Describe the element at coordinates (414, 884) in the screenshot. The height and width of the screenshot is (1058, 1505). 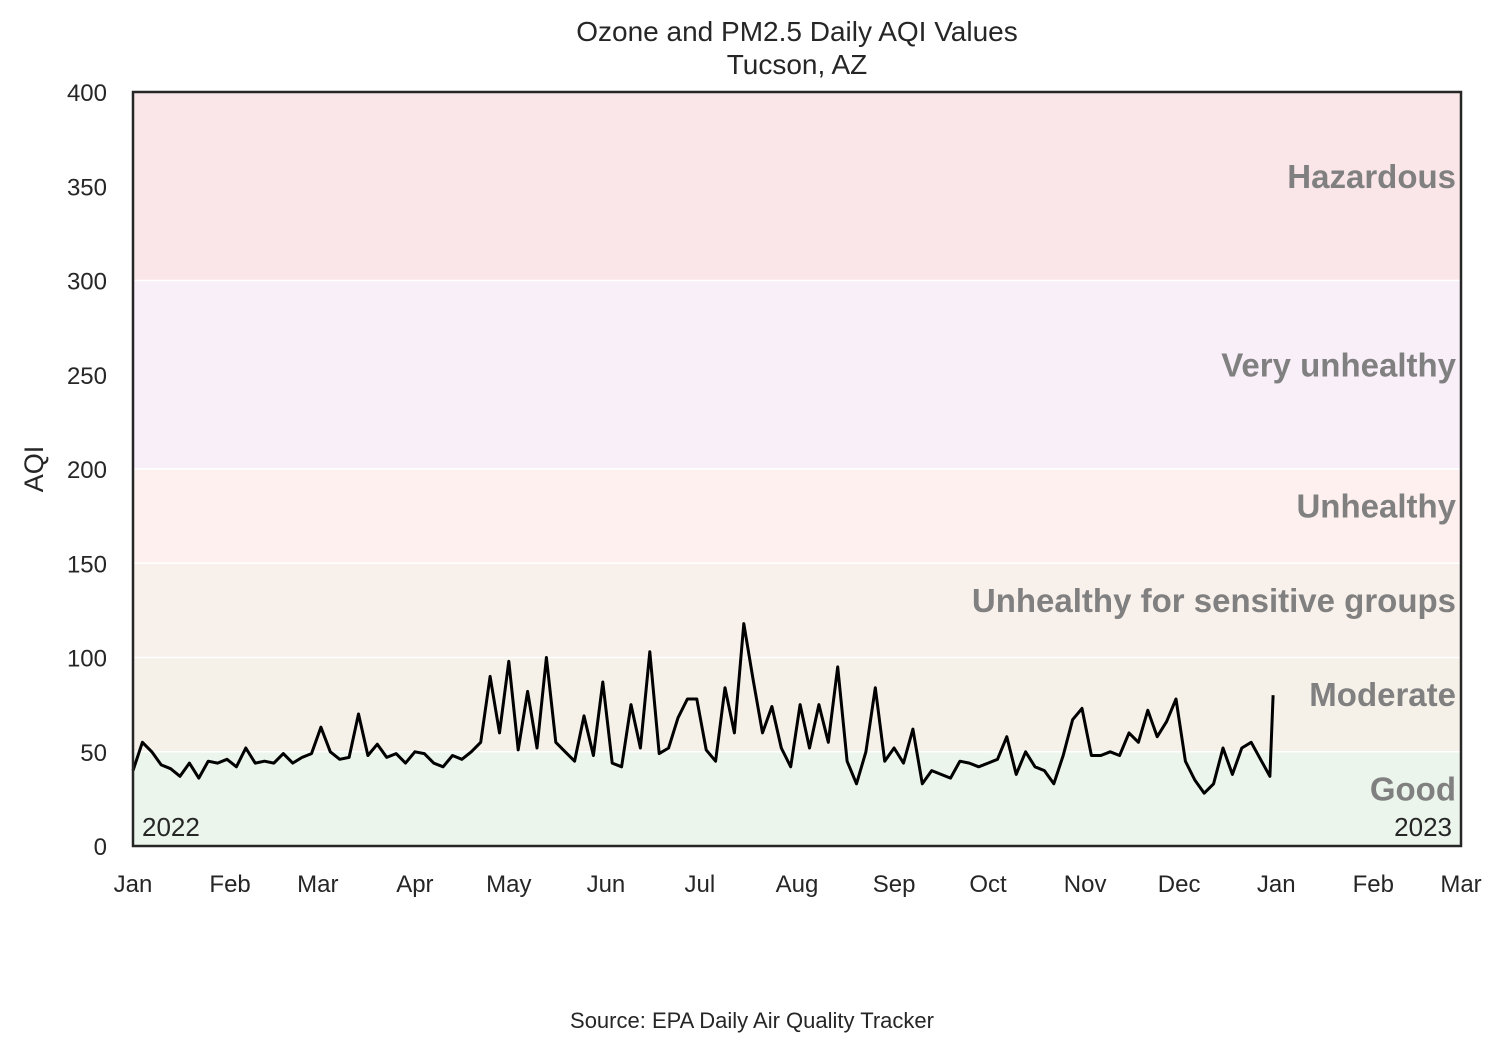
I see `x-tick-label: Apr` at that location.